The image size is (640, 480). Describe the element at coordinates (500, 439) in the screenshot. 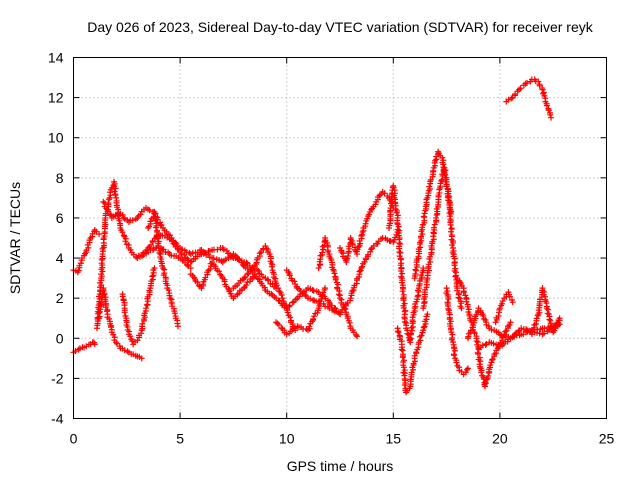

I see `x-tick-label: 20` at that location.